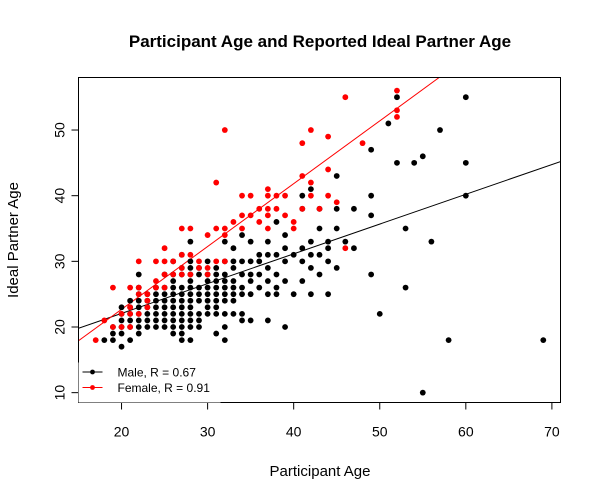 This screenshot has height=501, width=601. What do you see at coordinates (380, 432) in the screenshot?
I see `x-tick-label: 50` at bounding box center [380, 432].